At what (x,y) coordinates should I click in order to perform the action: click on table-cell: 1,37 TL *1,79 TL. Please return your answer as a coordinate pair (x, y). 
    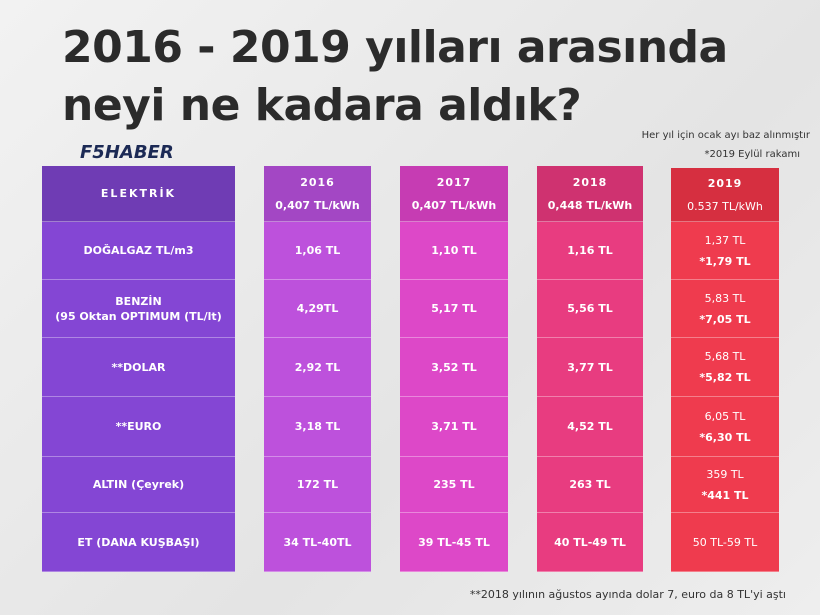
    Looking at the image, I should click on (725, 251).